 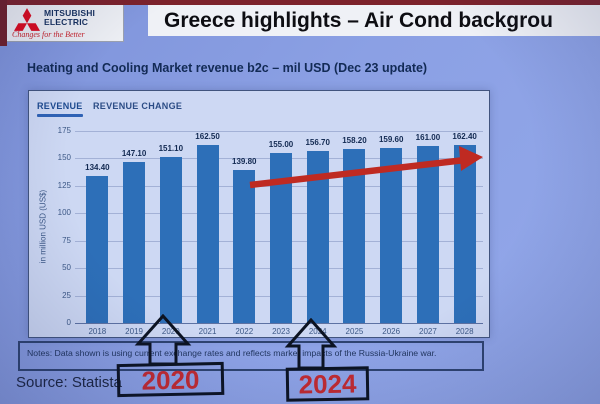 I want to click on x-tick-label: 2027, so click(x=428, y=331).